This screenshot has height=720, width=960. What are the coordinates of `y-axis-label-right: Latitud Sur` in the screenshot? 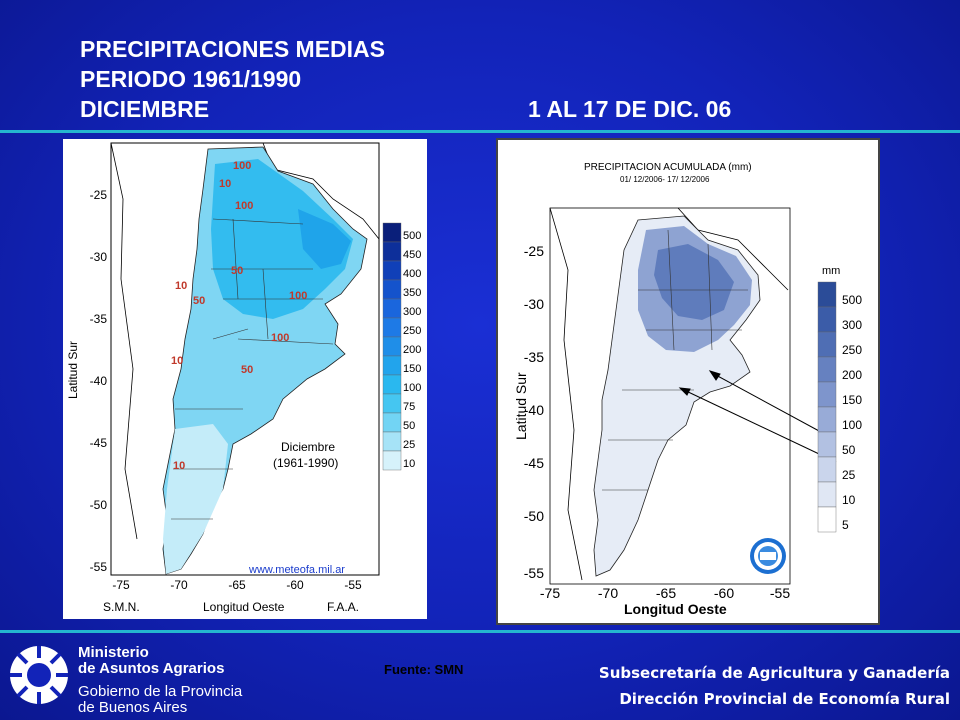 It's located at (521, 406).